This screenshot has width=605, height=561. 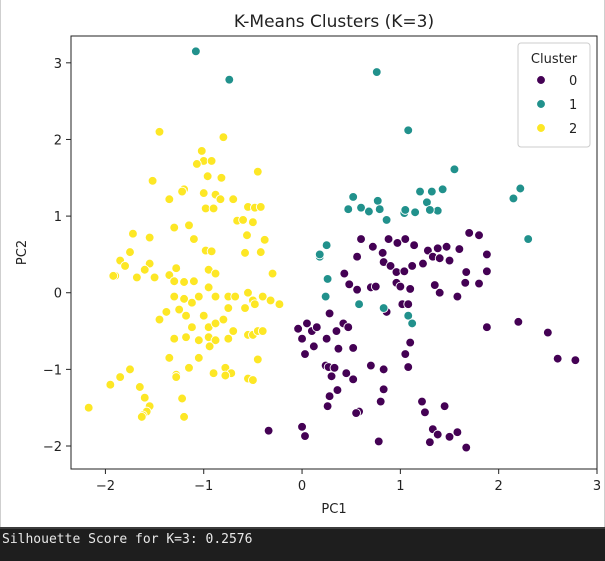 I want to click on y-tick-label: −2, so click(x=52, y=447).